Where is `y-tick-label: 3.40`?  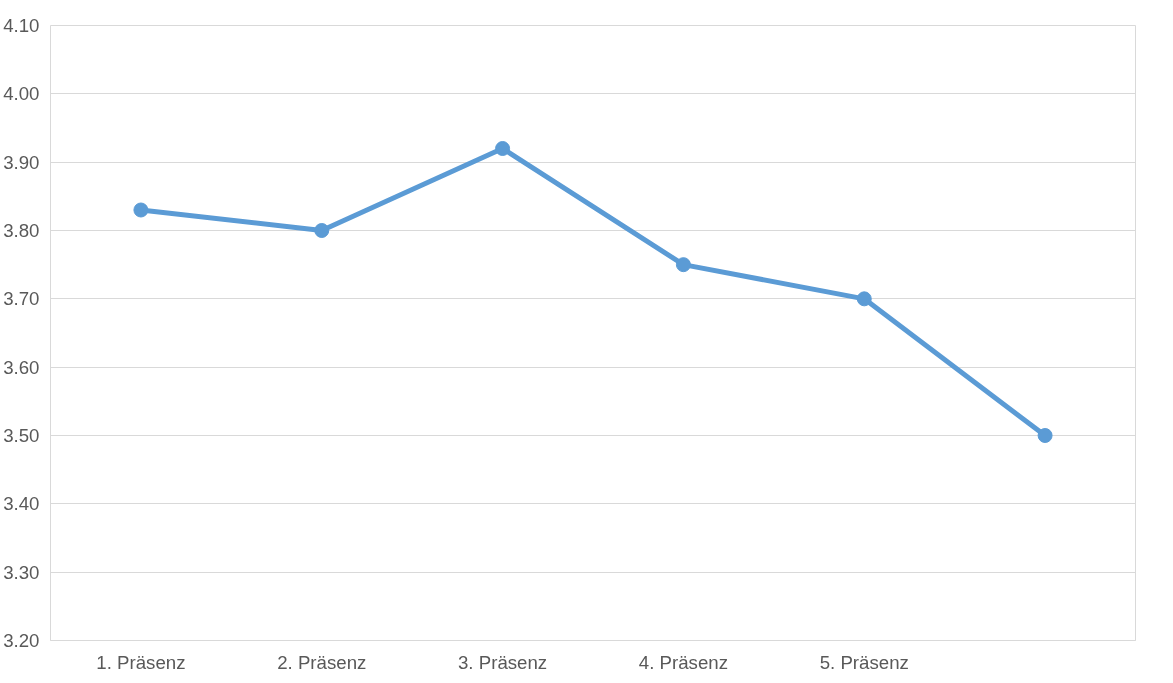
y-tick-label: 3.40 is located at coordinates (21, 504).